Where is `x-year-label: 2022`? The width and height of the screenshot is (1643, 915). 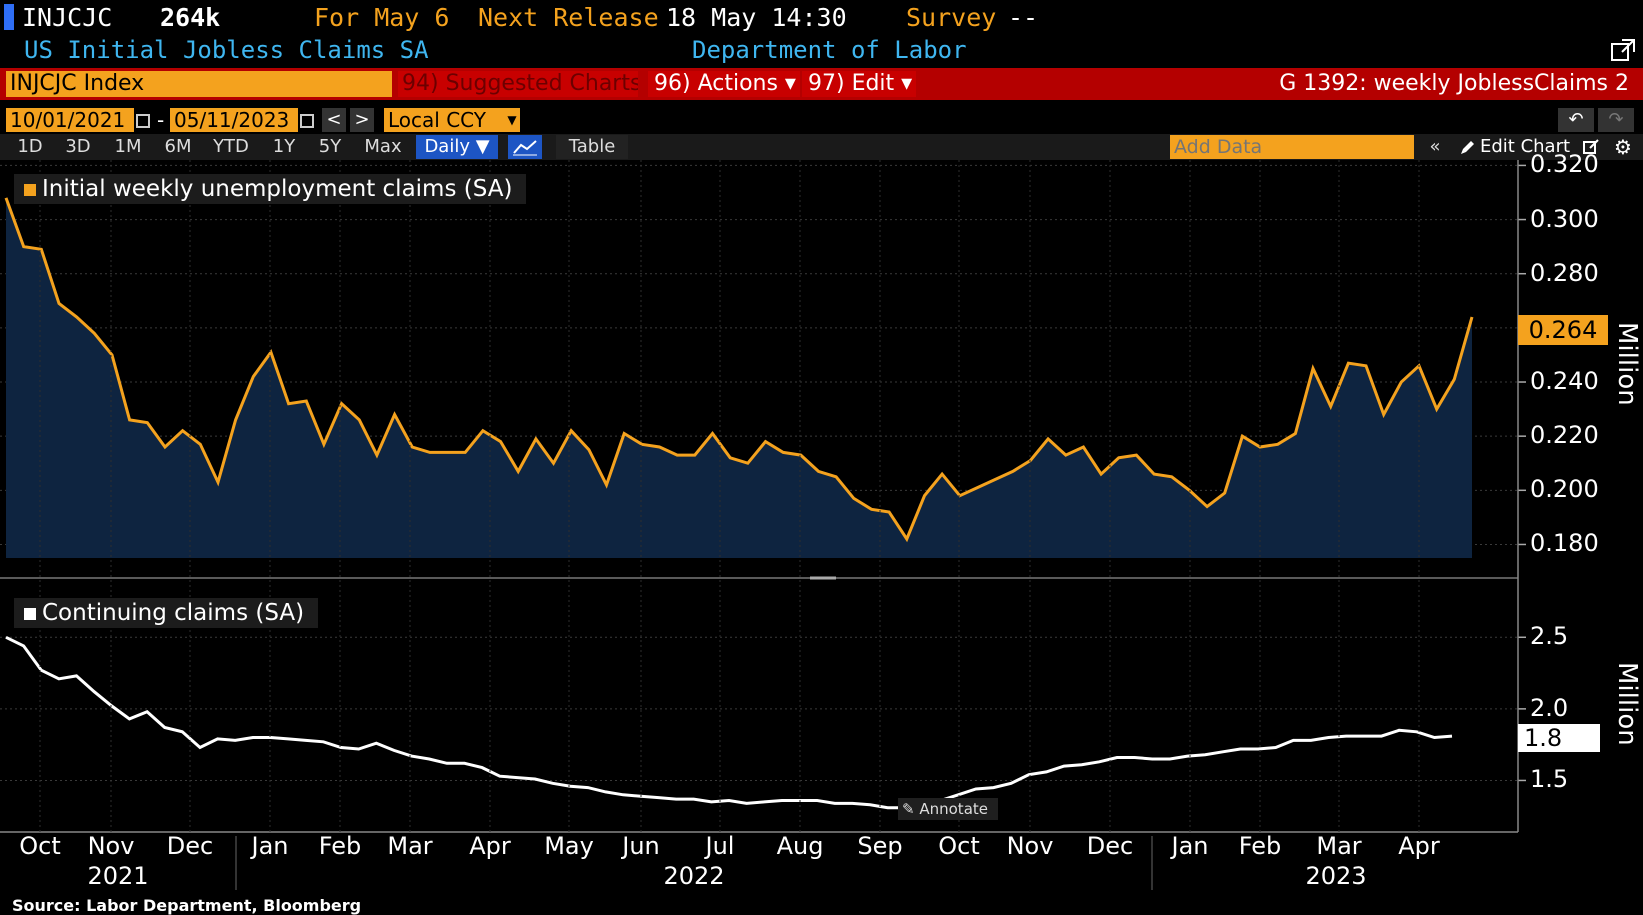
x-year-label: 2022 is located at coordinates (694, 876).